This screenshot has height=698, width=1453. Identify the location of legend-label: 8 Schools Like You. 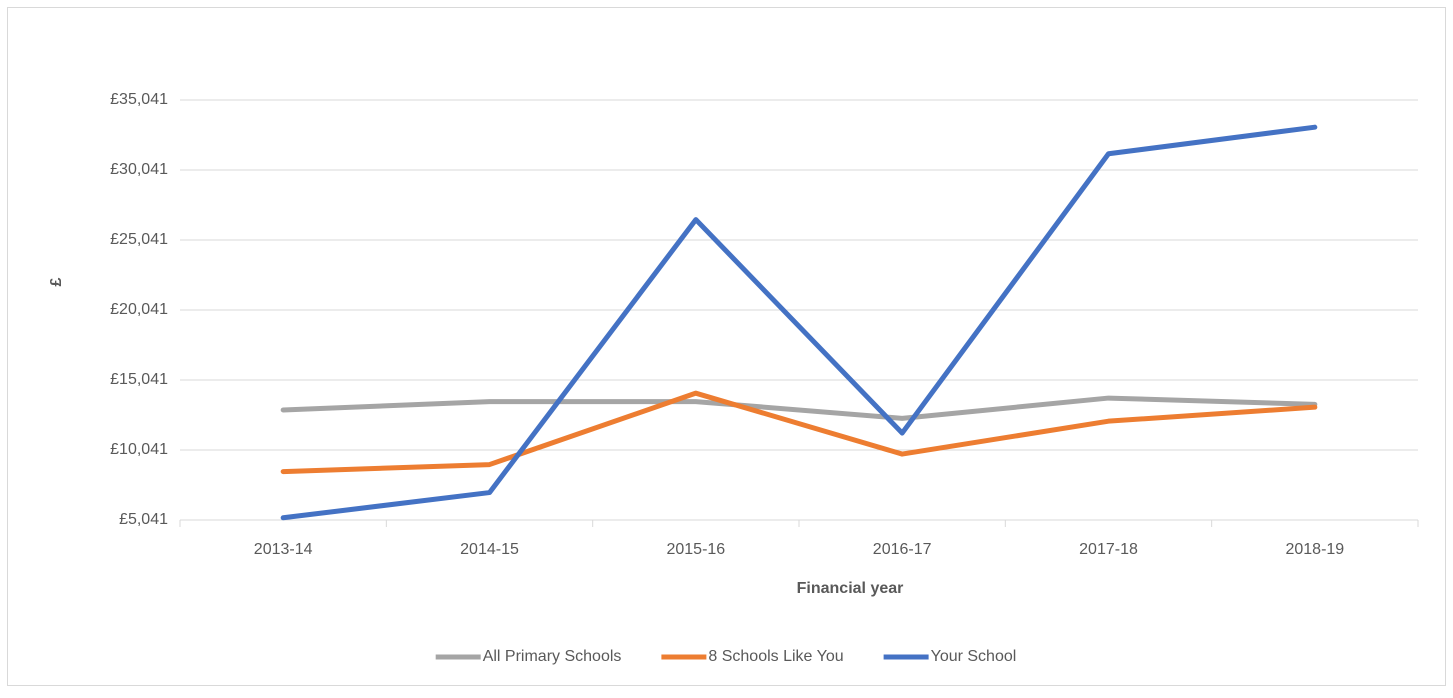
(775, 656).